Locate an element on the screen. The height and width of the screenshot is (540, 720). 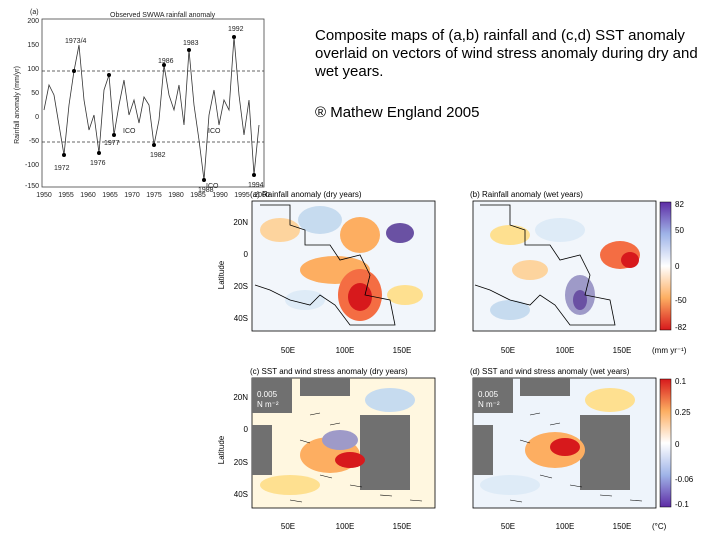
annotation: 1976 is located at coordinates (98, 163).